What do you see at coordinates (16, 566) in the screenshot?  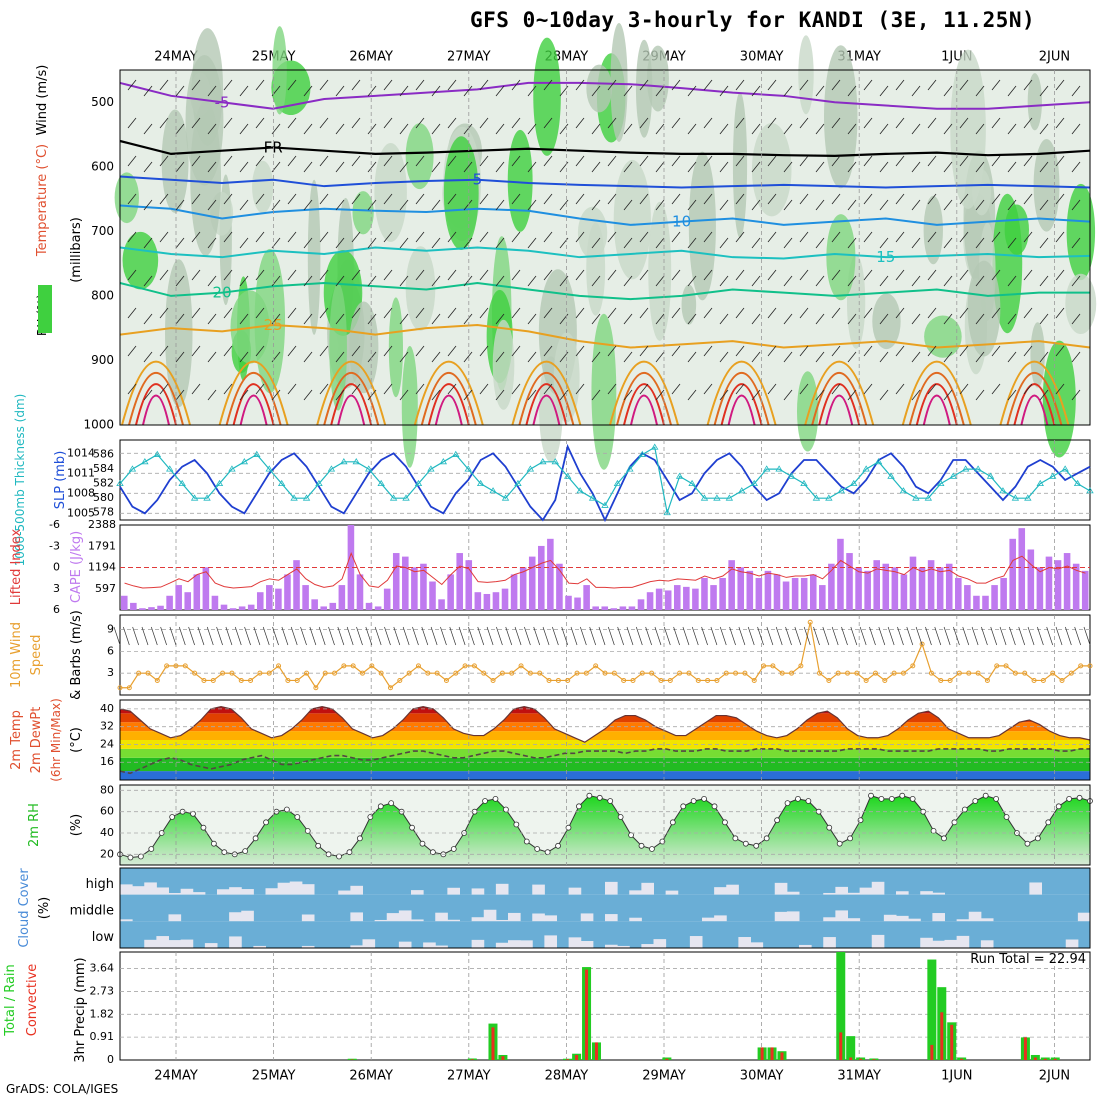 I see `lifted-index-axis-label: Lifted Index` at bounding box center [16, 566].